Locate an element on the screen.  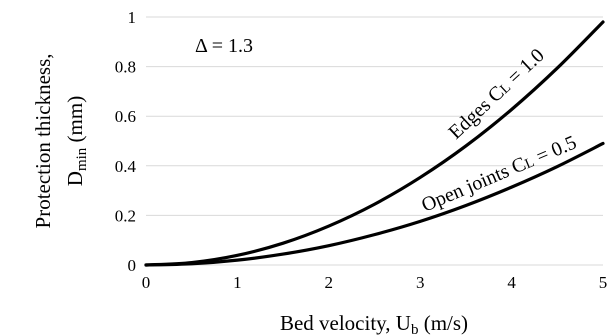
y-axis-title: Protection thickness, Dmin (mm) is located at coordinates (60, 141).